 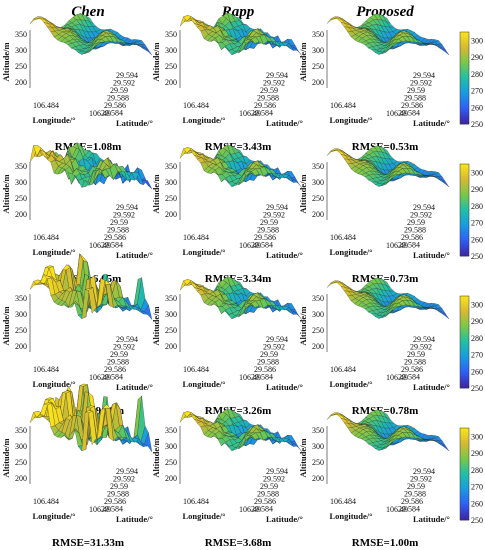 I want to click on colorbar-tick-label: 290, so click(x=477, y=189).